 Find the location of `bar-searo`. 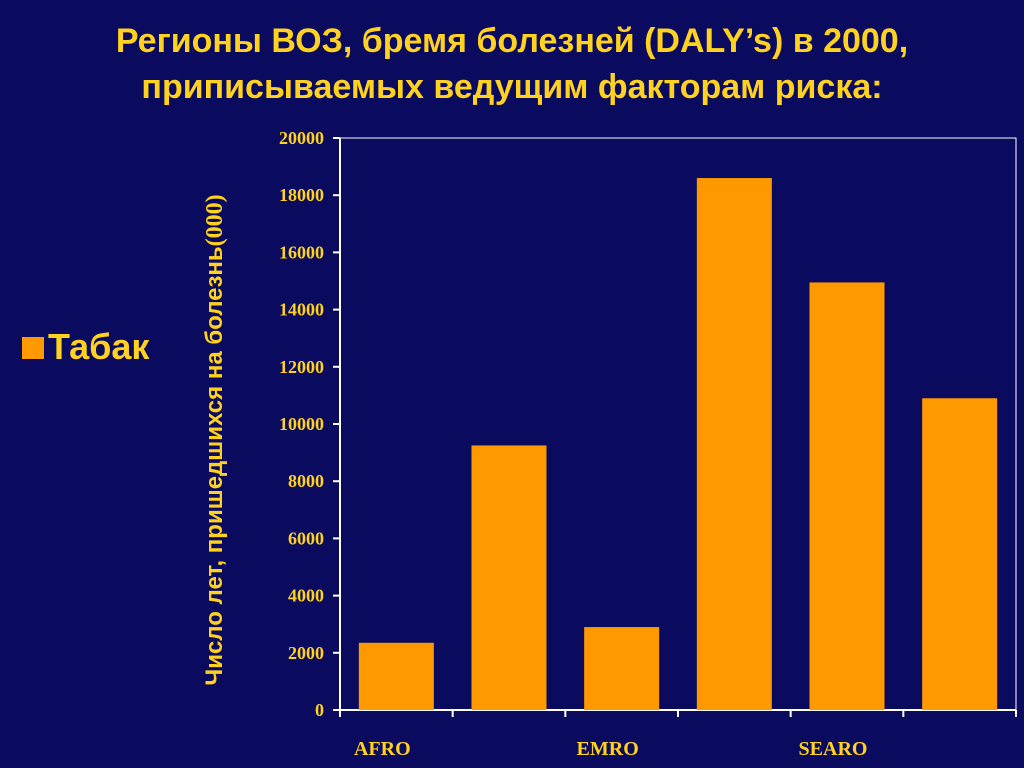

bar-searo is located at coordinates (847, 496).